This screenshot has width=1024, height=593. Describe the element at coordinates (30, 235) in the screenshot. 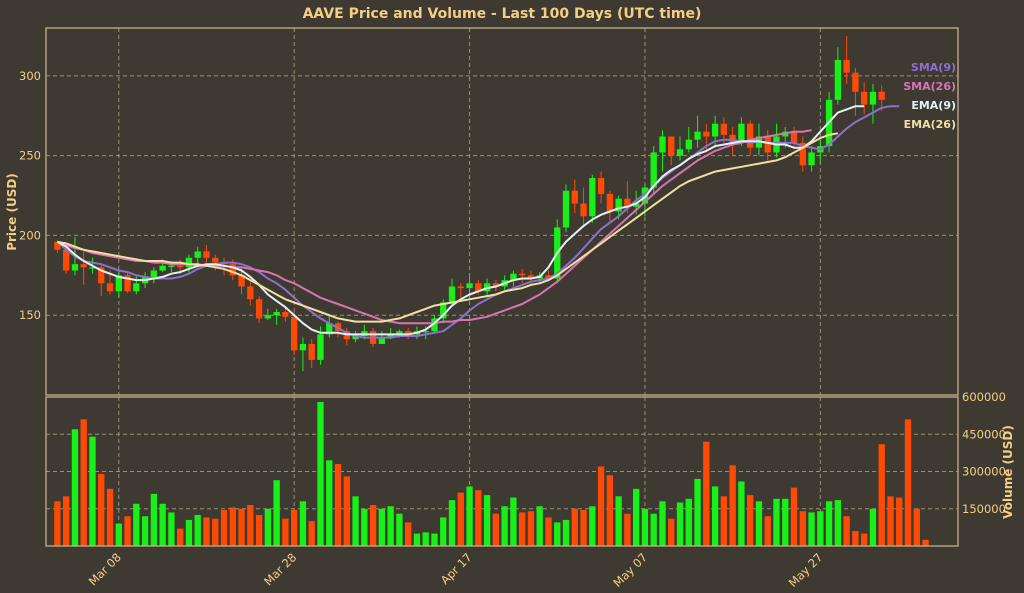

I see `price-tick-label: 200` at that location.